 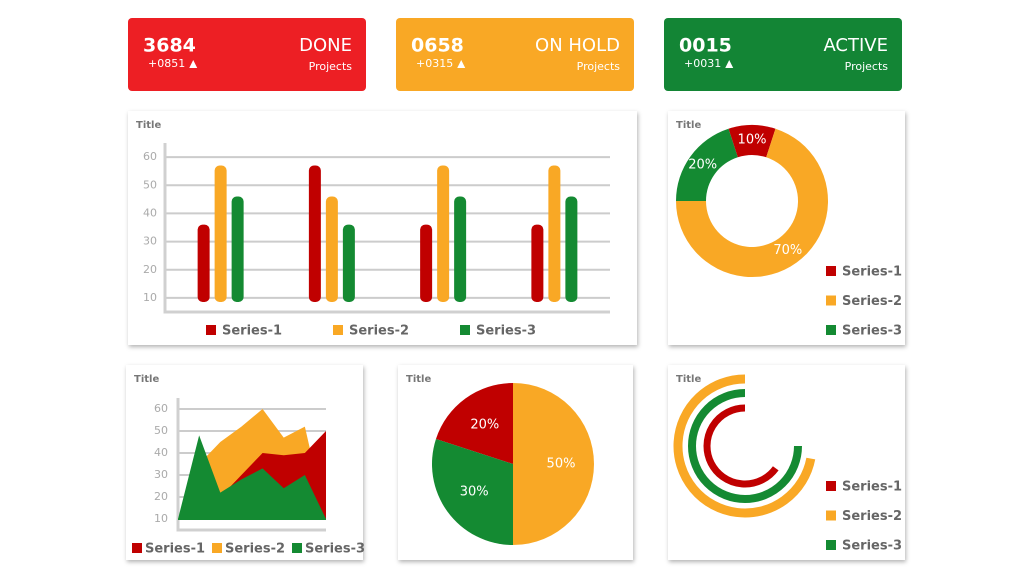 I want to click on kpi-value: 0658, so click(x=437, y=46).